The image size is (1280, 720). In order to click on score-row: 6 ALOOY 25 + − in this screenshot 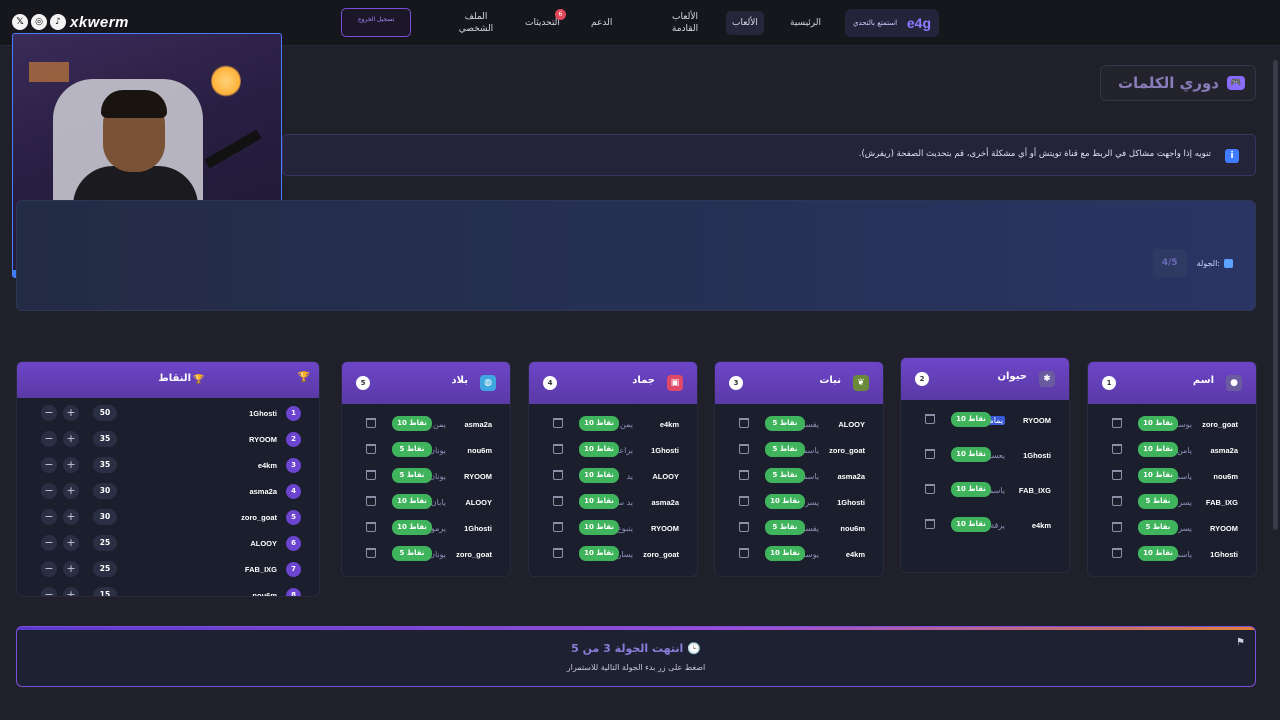, I will do `click(168, 544)`.